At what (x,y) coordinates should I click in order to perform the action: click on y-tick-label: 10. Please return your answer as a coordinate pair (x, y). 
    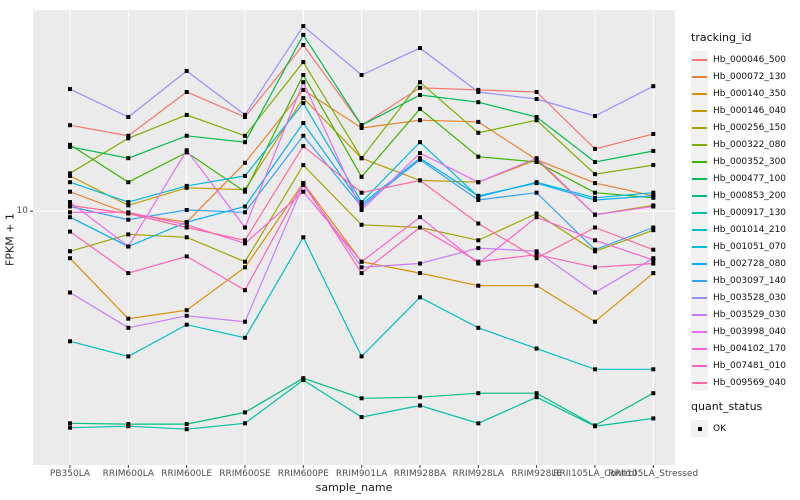
    Looking at the image, I should click on (22, 210).